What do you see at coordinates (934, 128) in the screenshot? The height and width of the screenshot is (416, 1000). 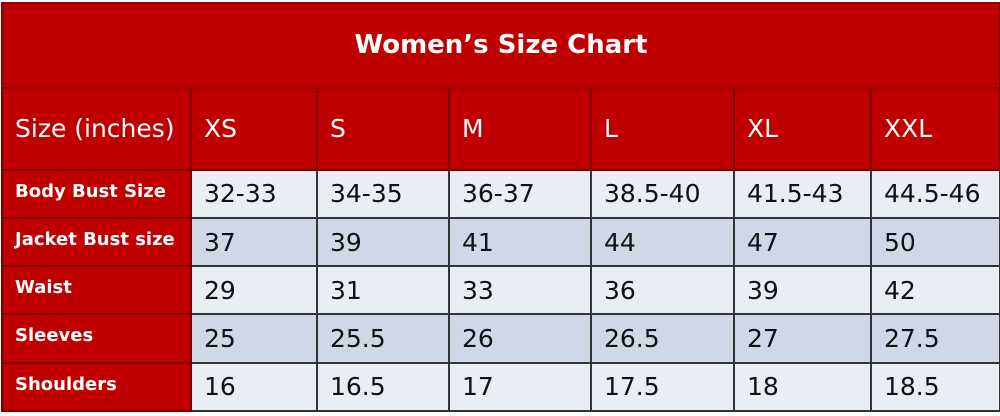 I see `header-xxl: XXL` at bounding box center [934, 128].